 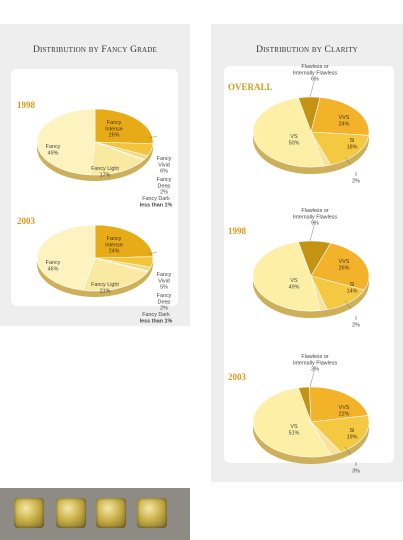 I want to click on slice-label: Fancy Vivid 6%, so click(x=164, y=165).